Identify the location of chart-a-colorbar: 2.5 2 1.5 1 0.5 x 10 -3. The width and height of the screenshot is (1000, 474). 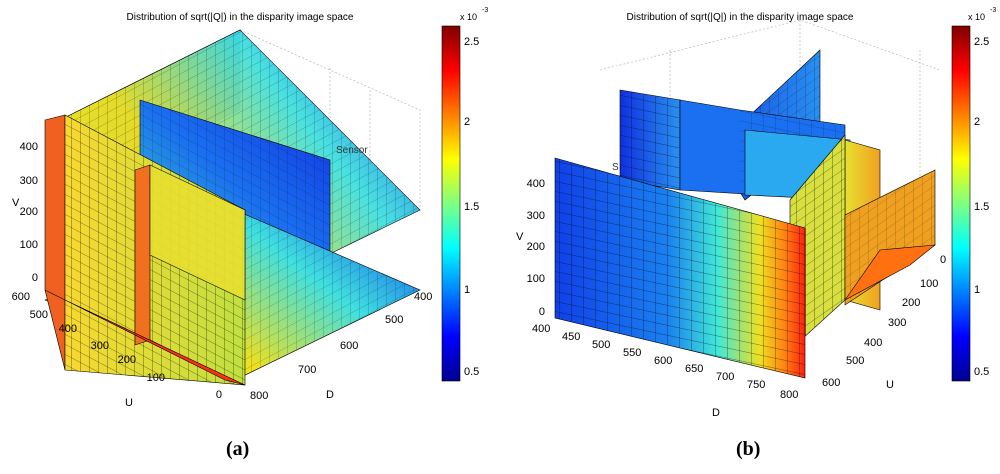
(464, 194).